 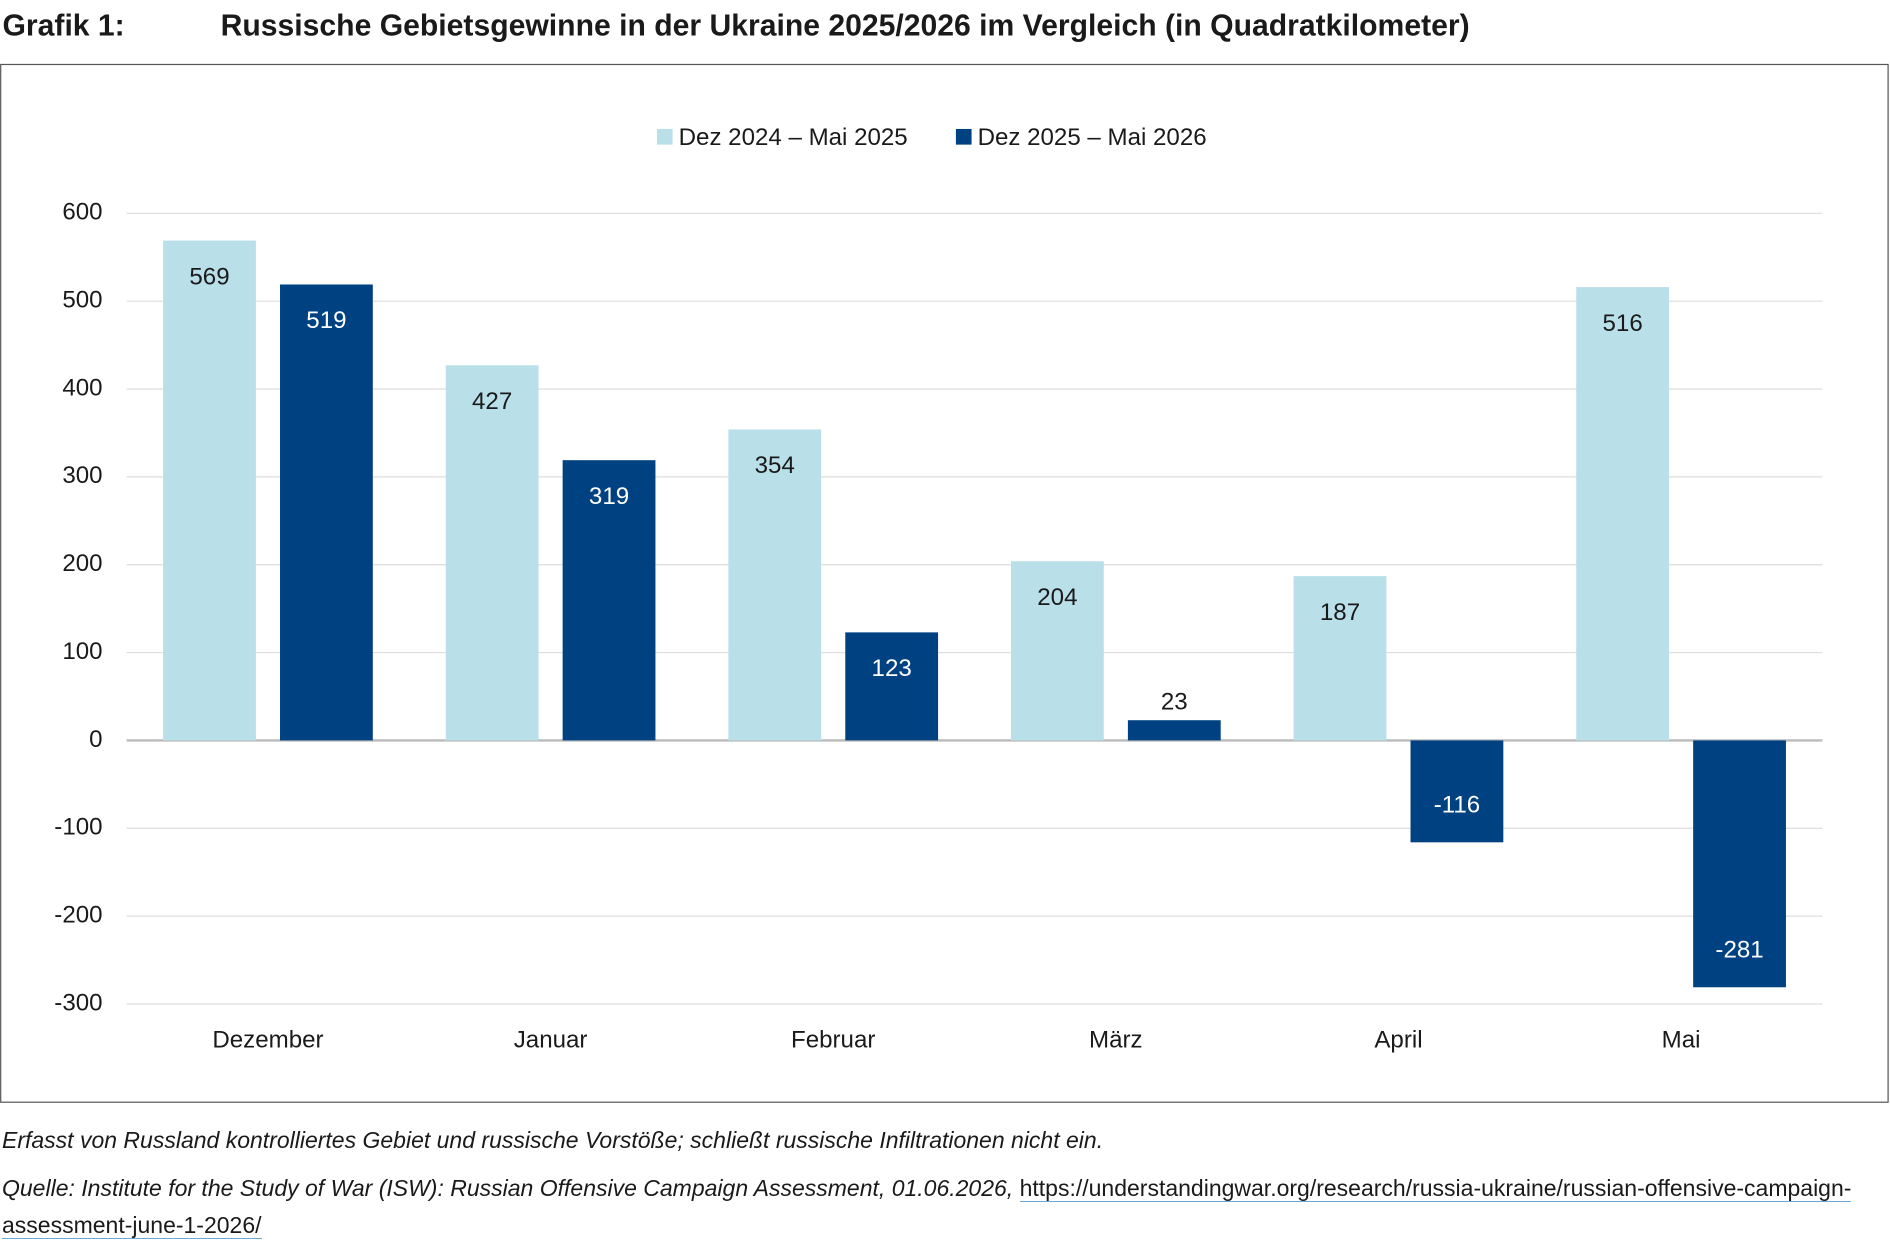 What do you see at coordinates (267, 1040) in the screenshot?
I see `x-tick-label: Dezember` at bounding box center [267, 1040].